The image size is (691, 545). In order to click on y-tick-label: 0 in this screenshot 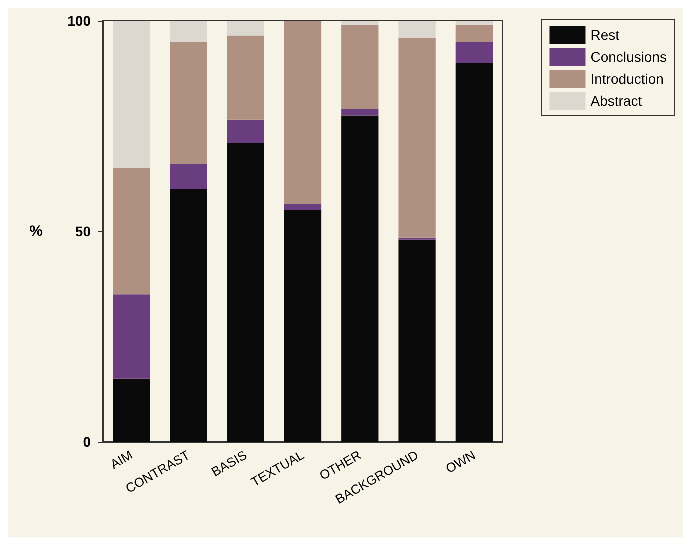, I will do `click(87, 442)`.